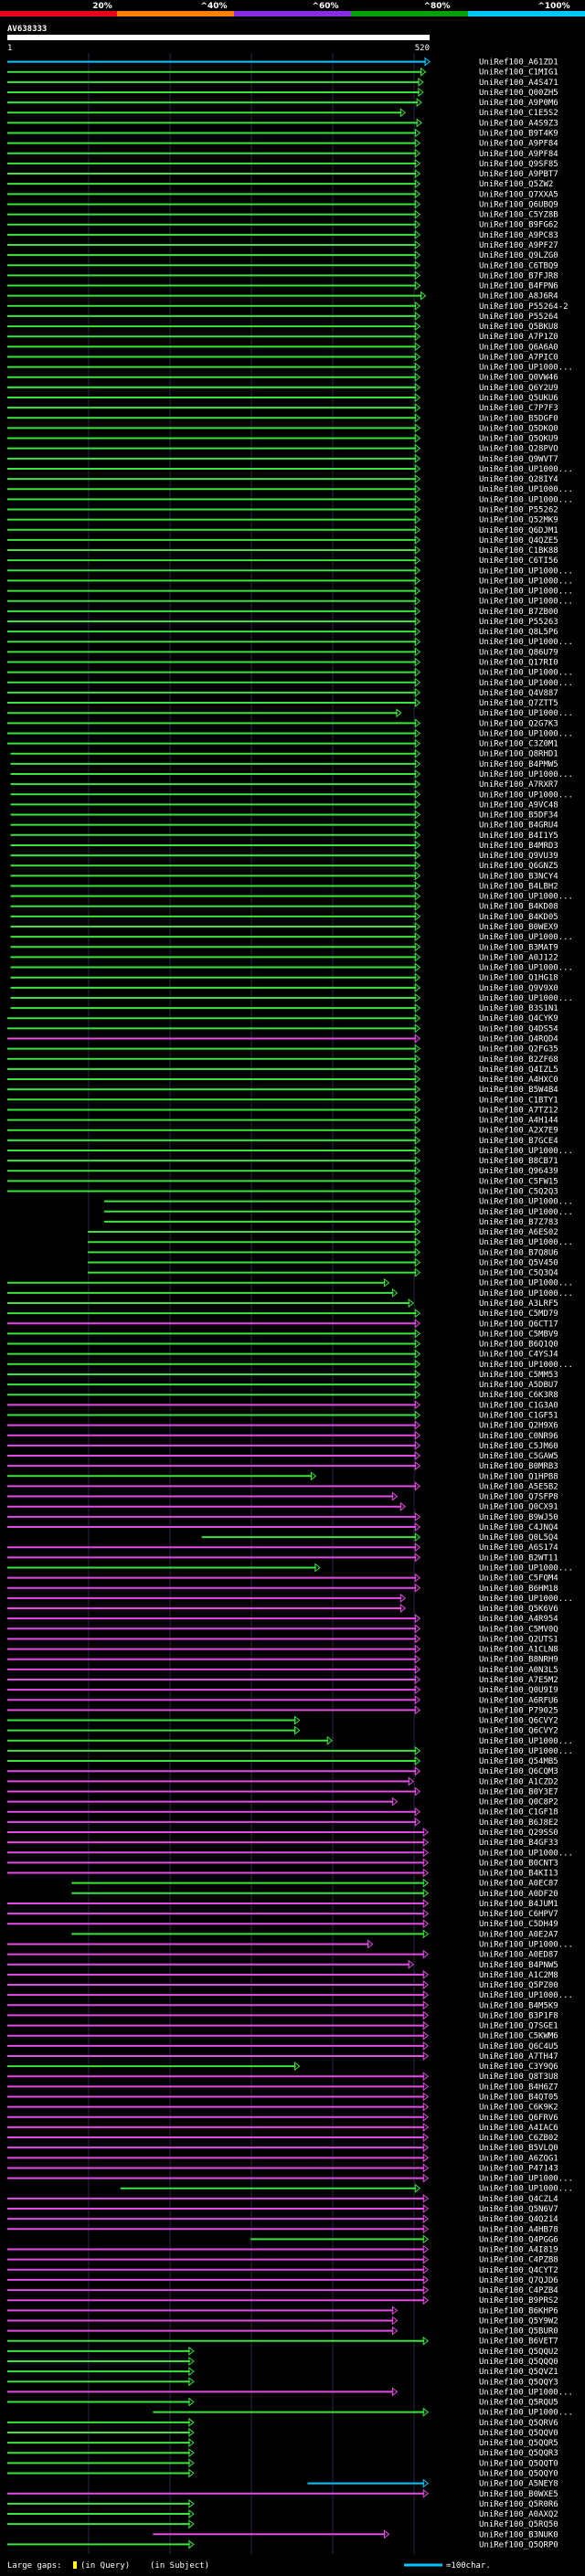 The width and height of the screenshot is (585, 2576). Describe the element at coordinates (283, 652) in the screenshot. I see `hit-row: UniRef100_Q86U79` at that location.